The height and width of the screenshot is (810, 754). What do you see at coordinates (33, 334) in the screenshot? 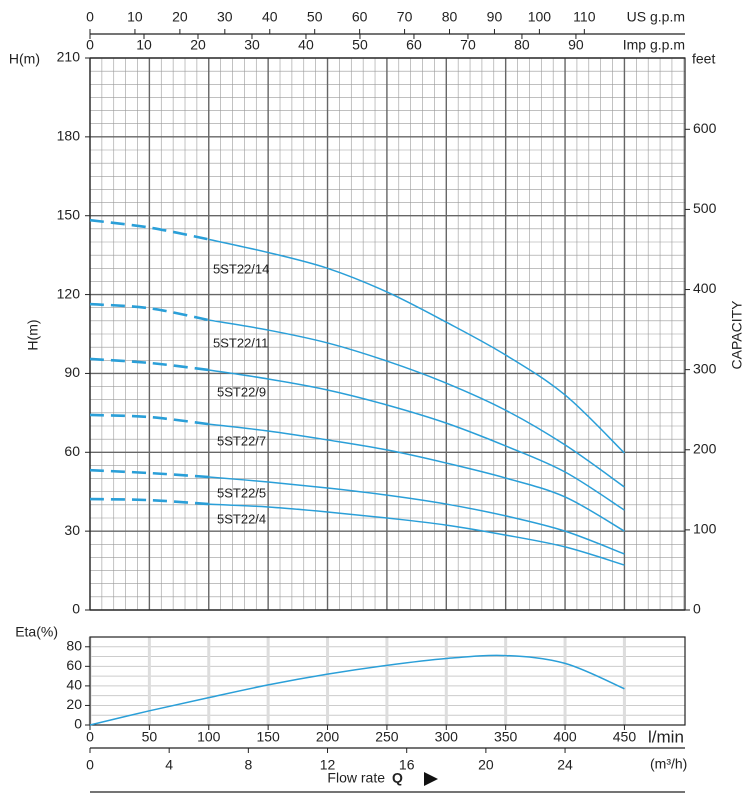
I see `y-axis-title: H(m)` at bounding box center [33, 334].